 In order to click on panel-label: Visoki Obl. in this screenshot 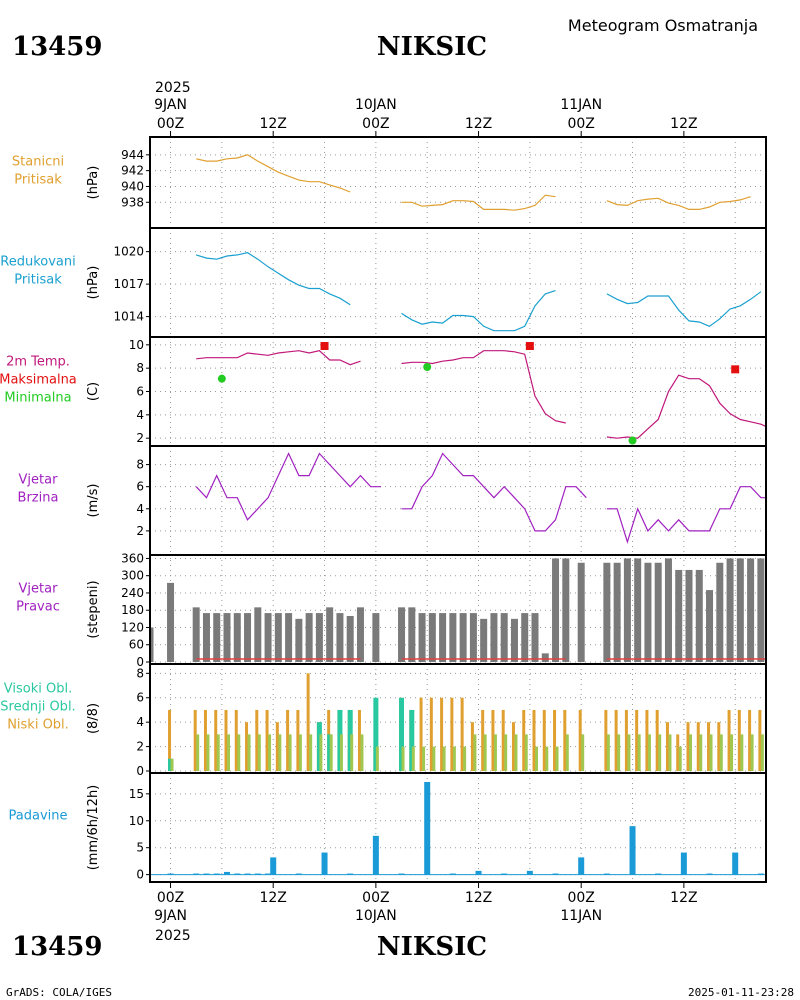, I will do `click(38, 689)`.